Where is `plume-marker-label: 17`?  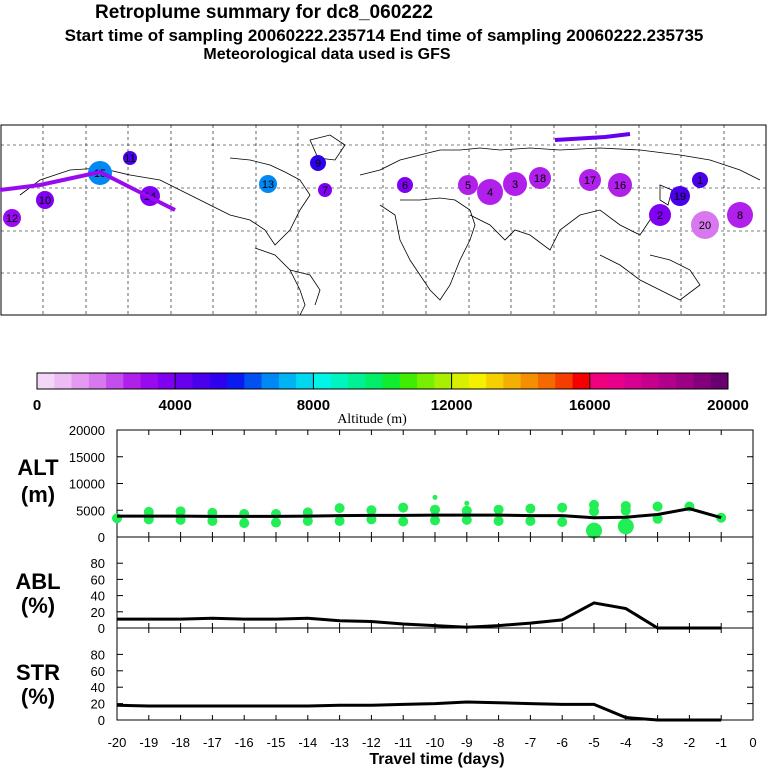 plume-marker-label: 17 is located at coordinates (590, 181).